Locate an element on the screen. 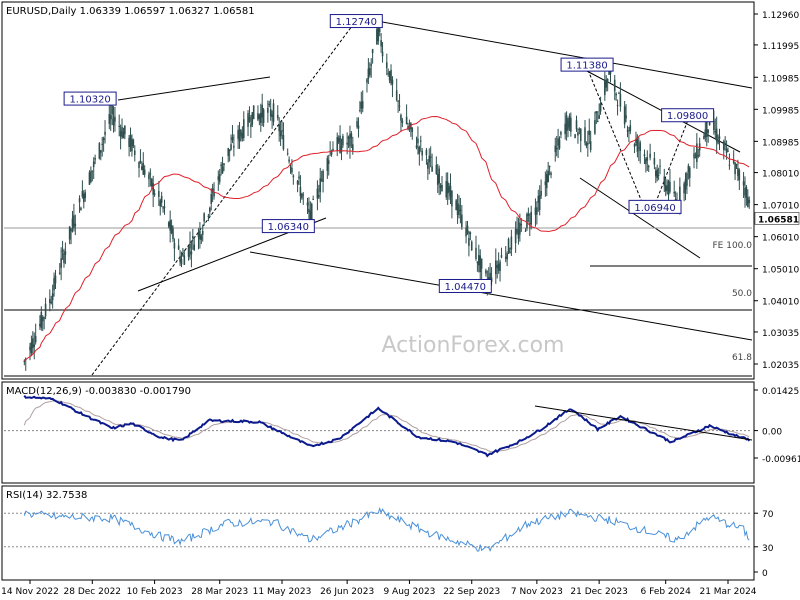  price-tick-label: 1.11995 is located at coordinates (780, 47).